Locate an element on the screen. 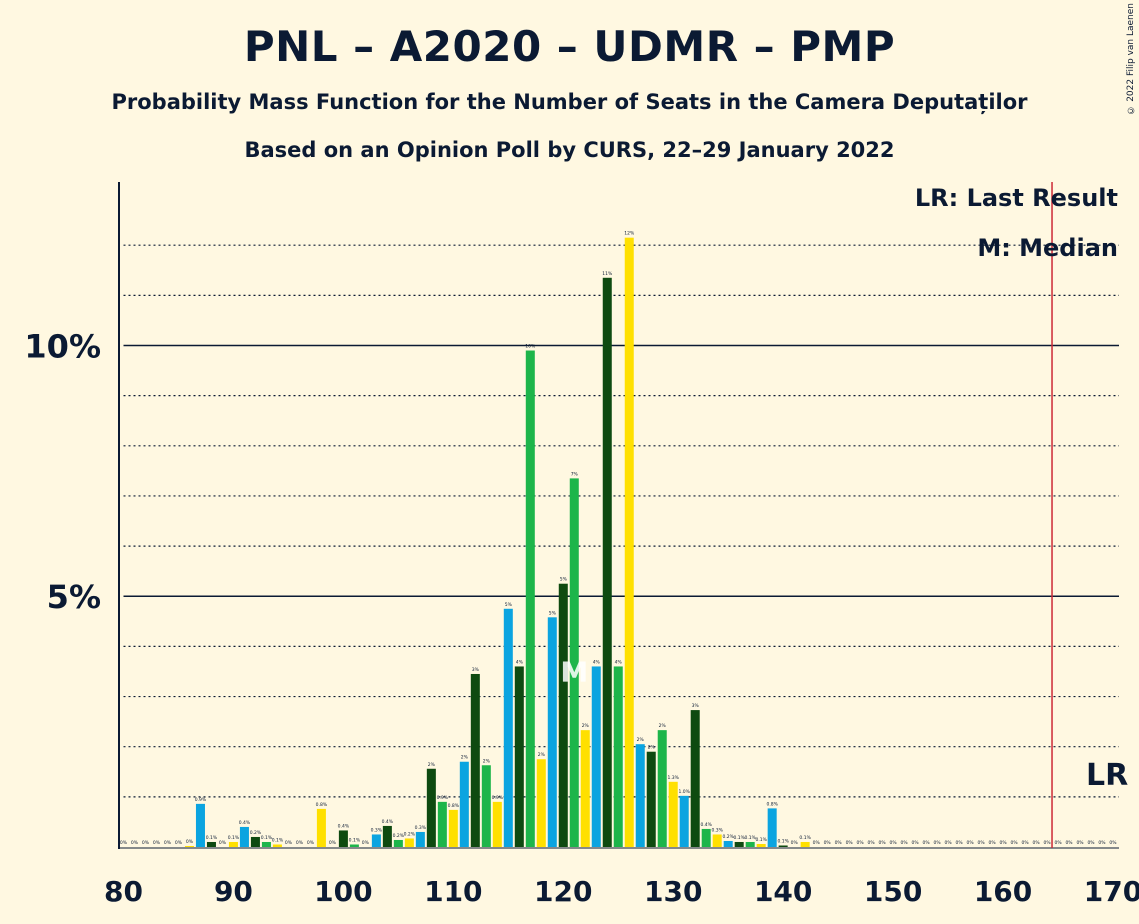 Image resolution: width=1139 pixels, height=924 pixels. bar-label-86: 0% is located at coordinates (190, 842).